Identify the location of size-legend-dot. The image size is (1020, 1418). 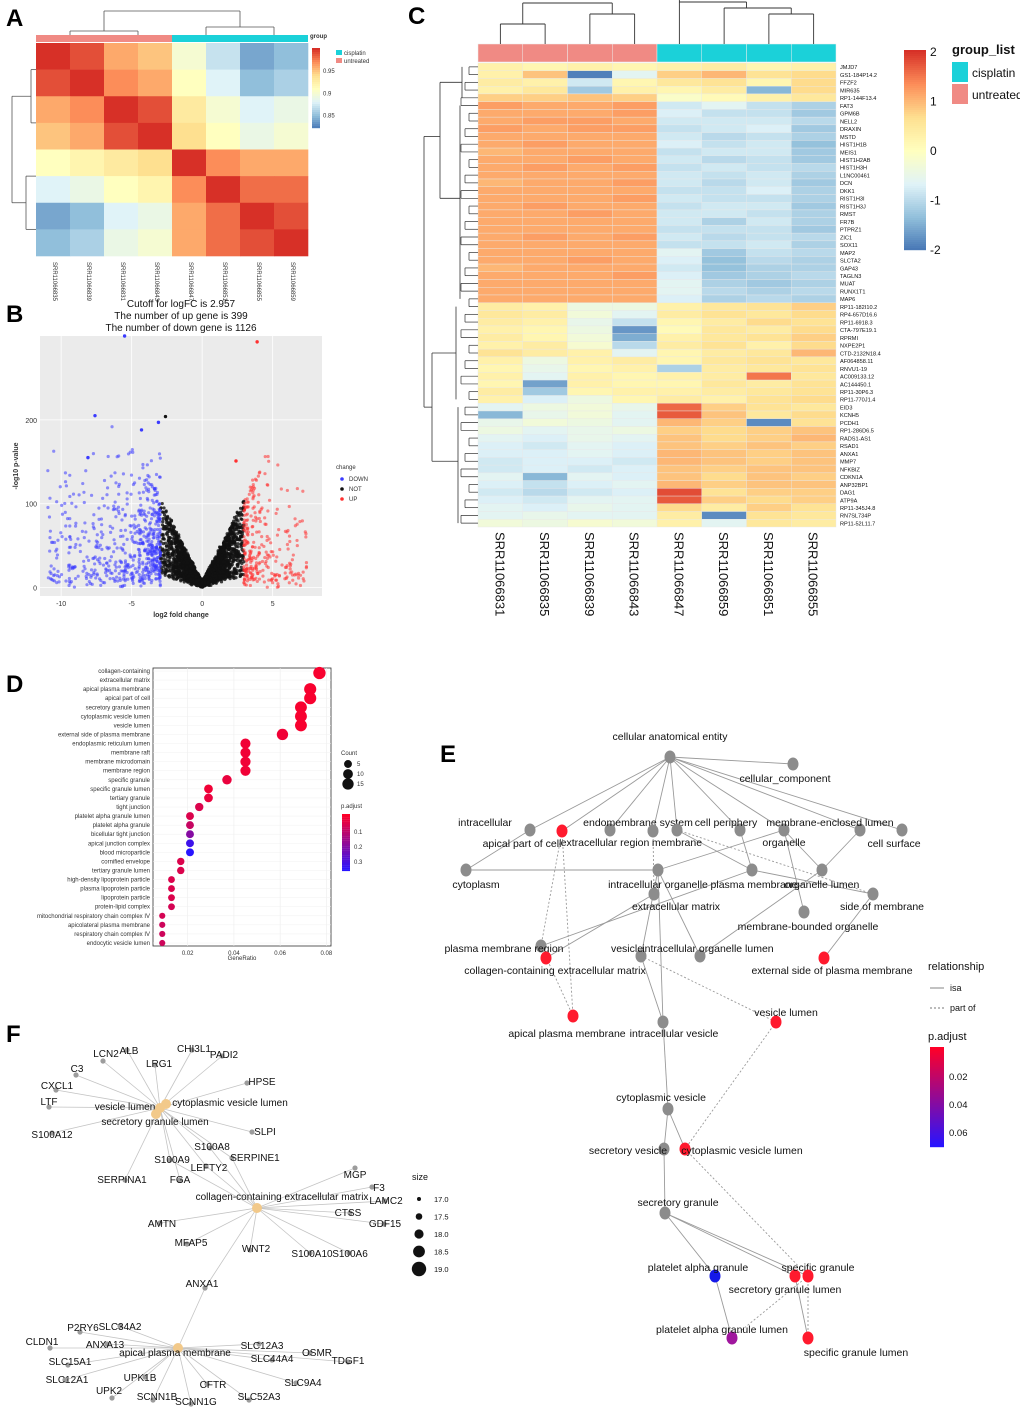
(419, 1234).